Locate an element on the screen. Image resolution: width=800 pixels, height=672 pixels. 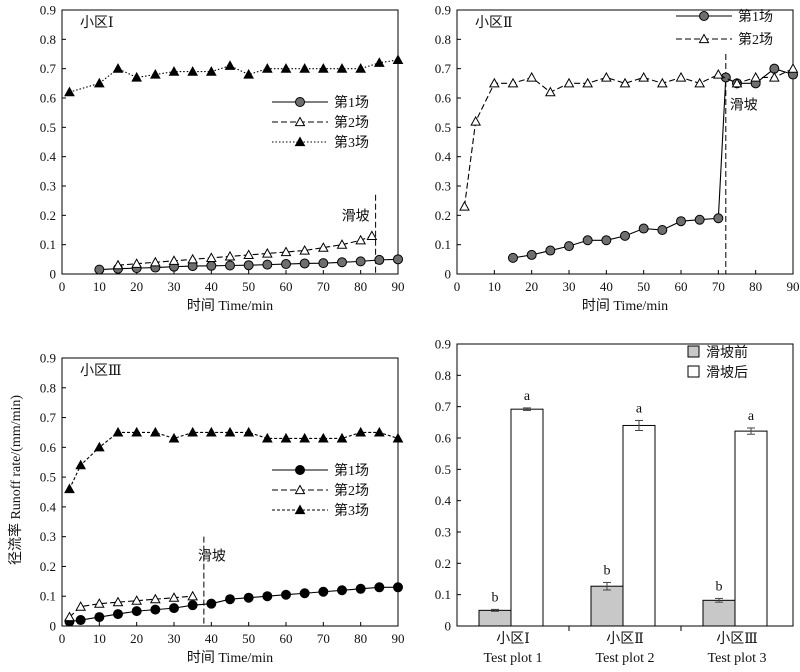
x-tick-label: 90 is located at coordinates (398, 286).